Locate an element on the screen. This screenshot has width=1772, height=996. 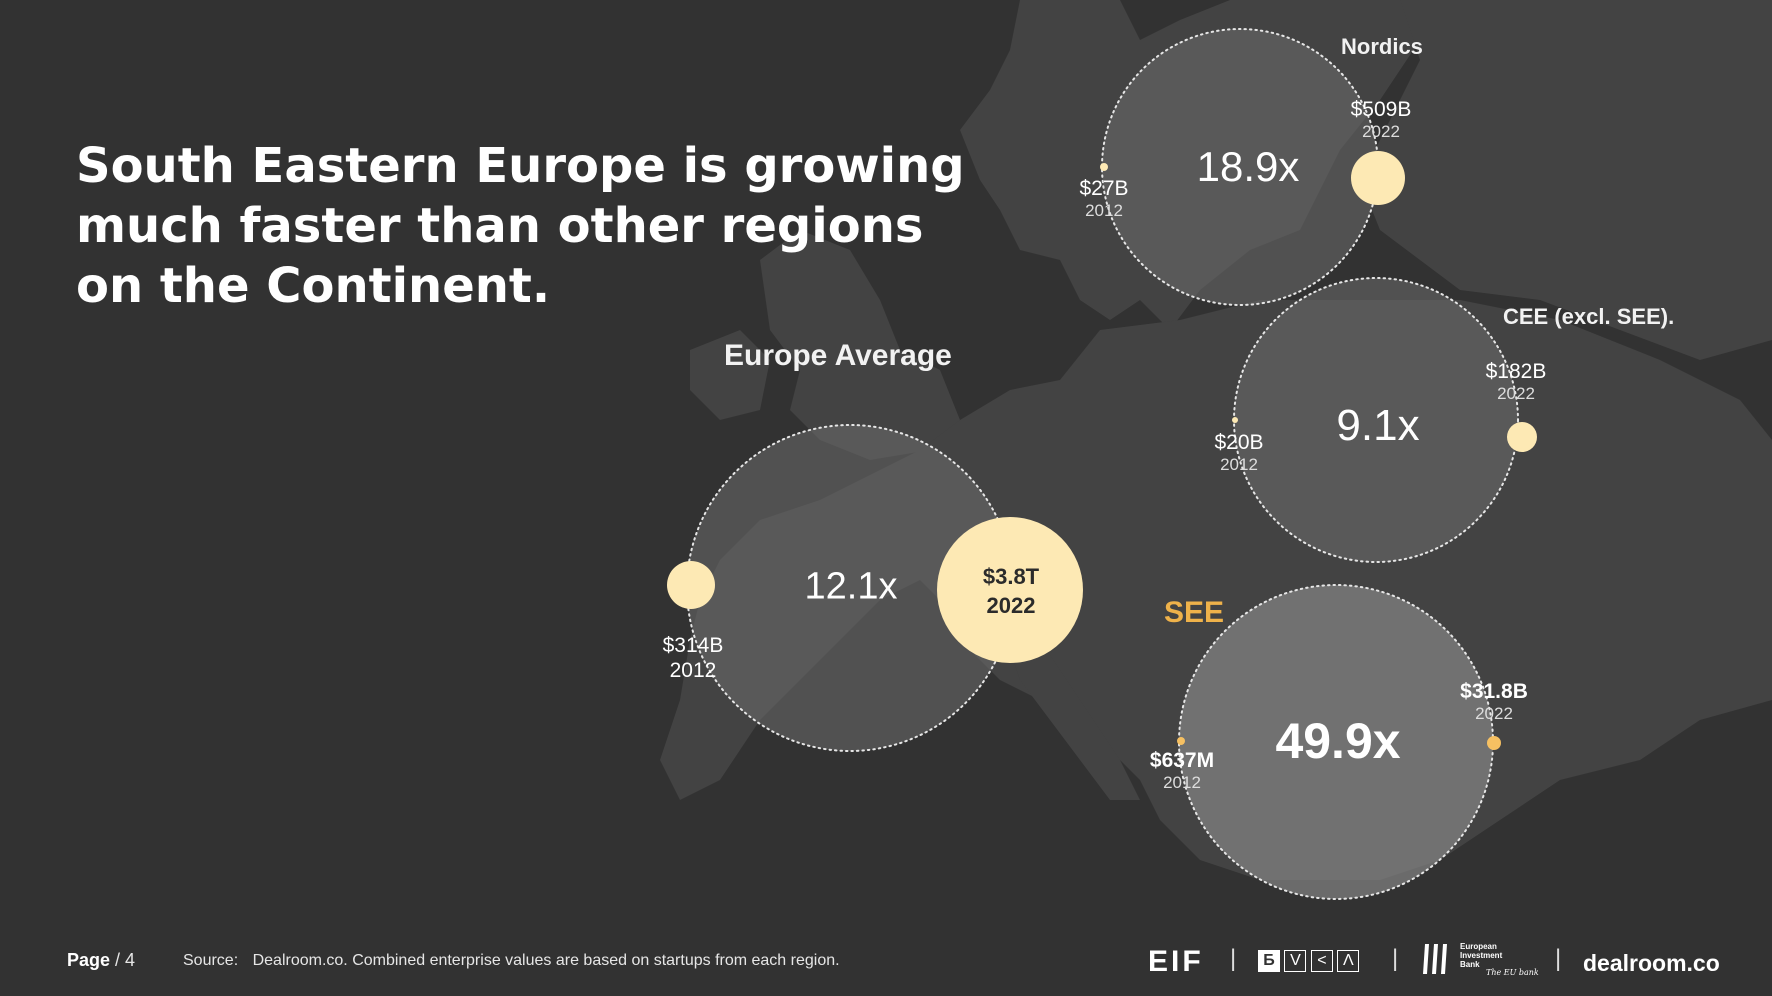
see-end-amount: $31.8B is located at coordinates (1494, 691).